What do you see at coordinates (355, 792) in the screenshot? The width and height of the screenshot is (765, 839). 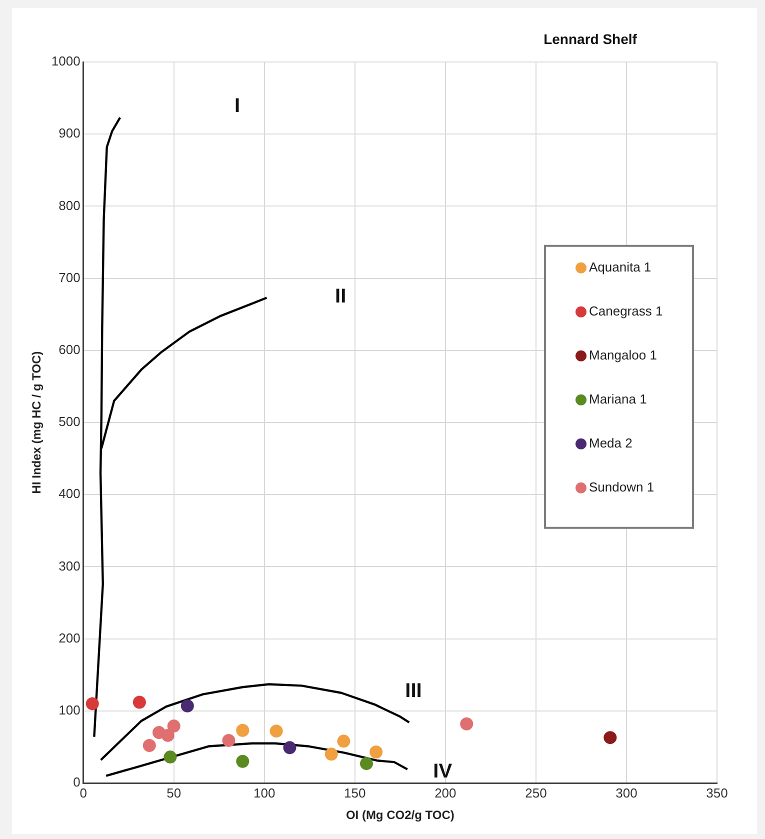 I see `x-tick-label: 150` at bounding box center [355, 792].